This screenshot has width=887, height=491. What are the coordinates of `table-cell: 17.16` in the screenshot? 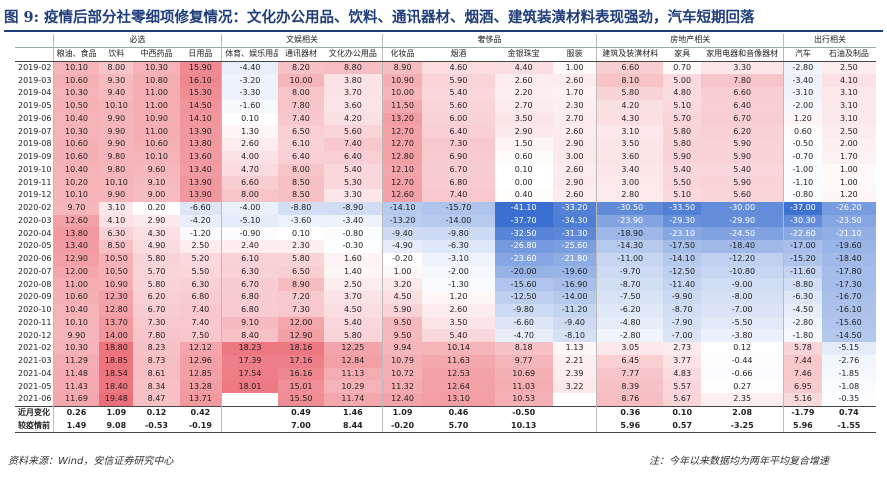 It's located at (301, 361).